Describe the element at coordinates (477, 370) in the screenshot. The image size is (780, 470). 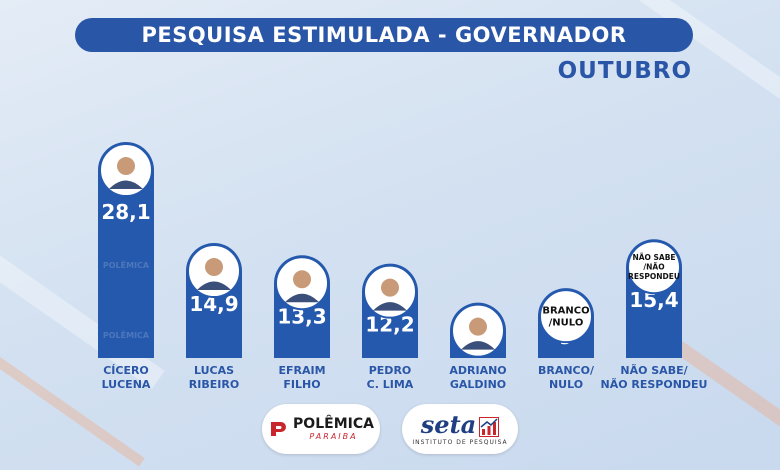
I see `category-label: ADRIANO` at that location.